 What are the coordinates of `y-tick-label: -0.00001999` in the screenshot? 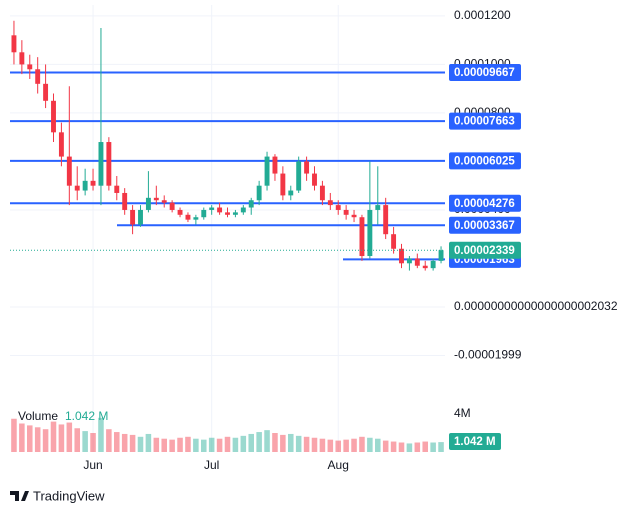 It's located at (488, 355).